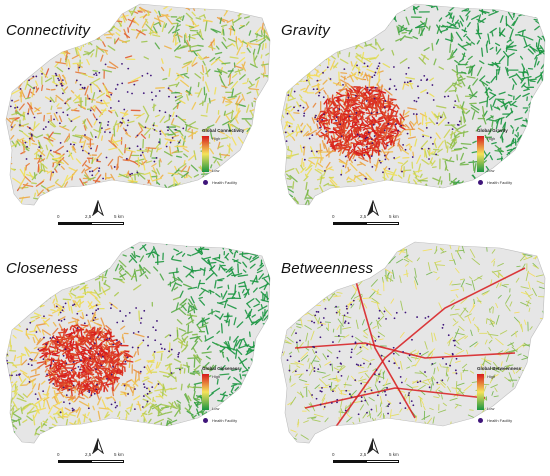  Describe the element at coordinates (349, 461) in the screenshot. I see `scale-segment-dark` at that location.